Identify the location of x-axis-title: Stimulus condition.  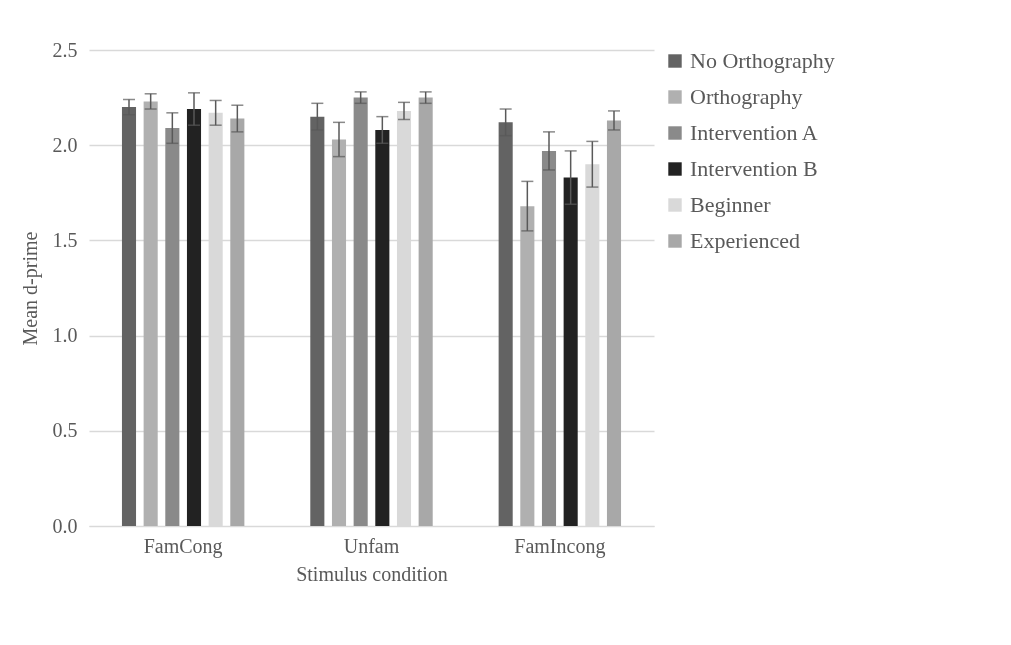
(372, 573).